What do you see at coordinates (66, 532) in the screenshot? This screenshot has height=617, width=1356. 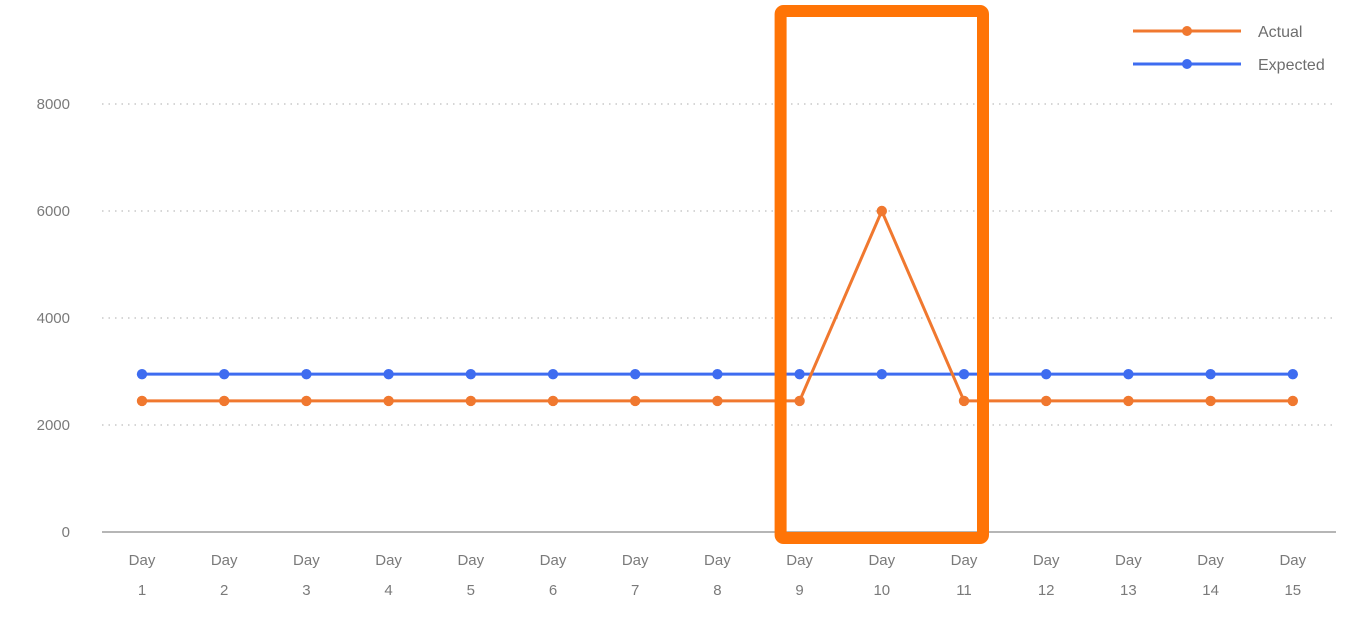 I see `y-tick-label: 0` at bounding box center [66, 532].